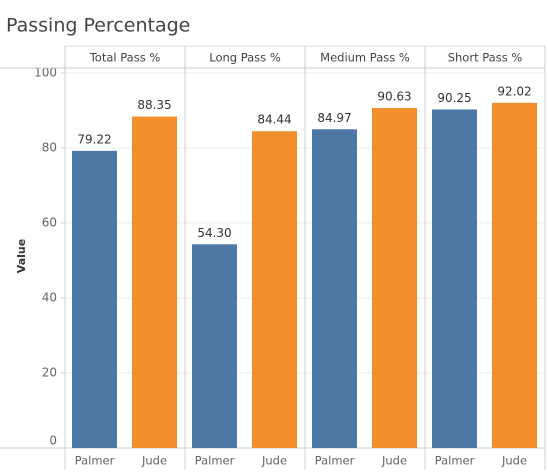 The image size is (548, 476). What do you see at coordinates (274, 120) in the screenshot?
I see `value-label: 84.44` at bounding box center [274, 120].